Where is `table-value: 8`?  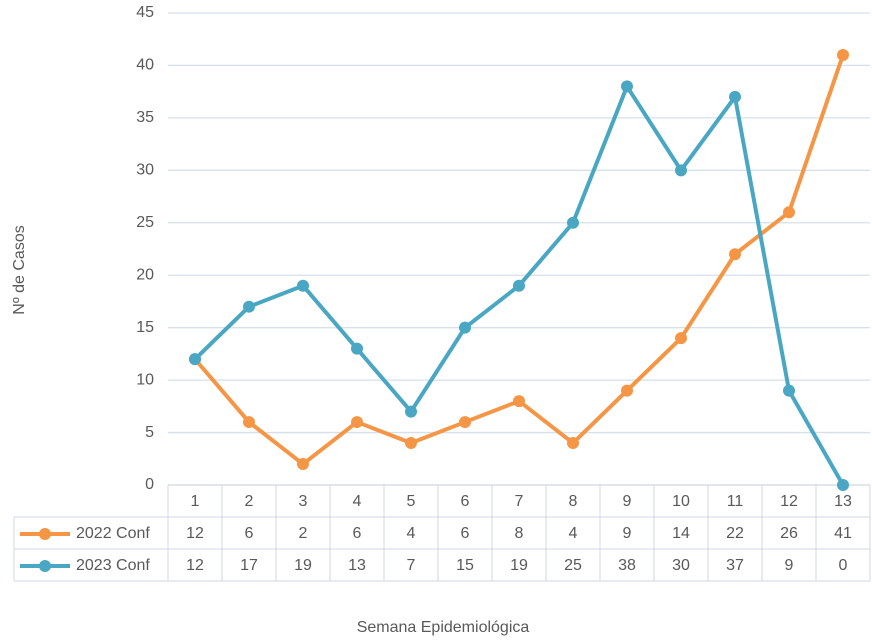
table-value: 8 is located at coordinates (519, 533).